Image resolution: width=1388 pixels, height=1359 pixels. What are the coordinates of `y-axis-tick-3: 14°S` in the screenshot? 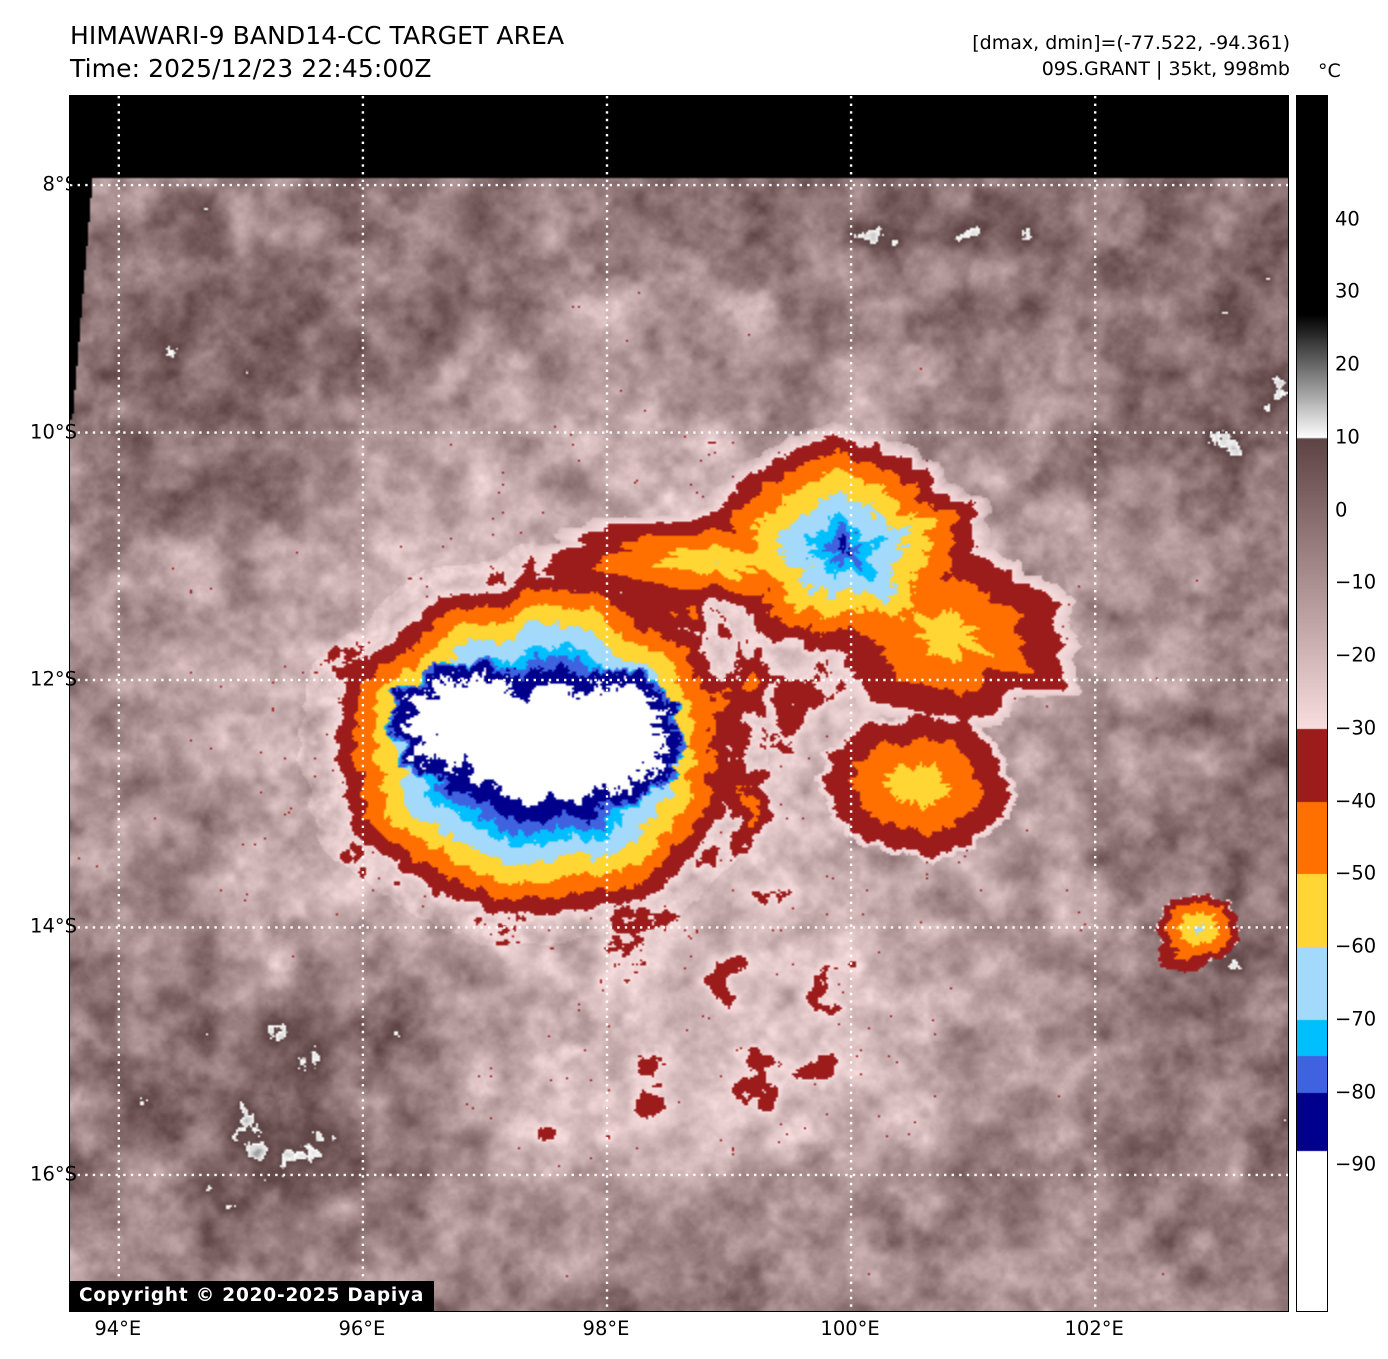 It's located at (53, 926).